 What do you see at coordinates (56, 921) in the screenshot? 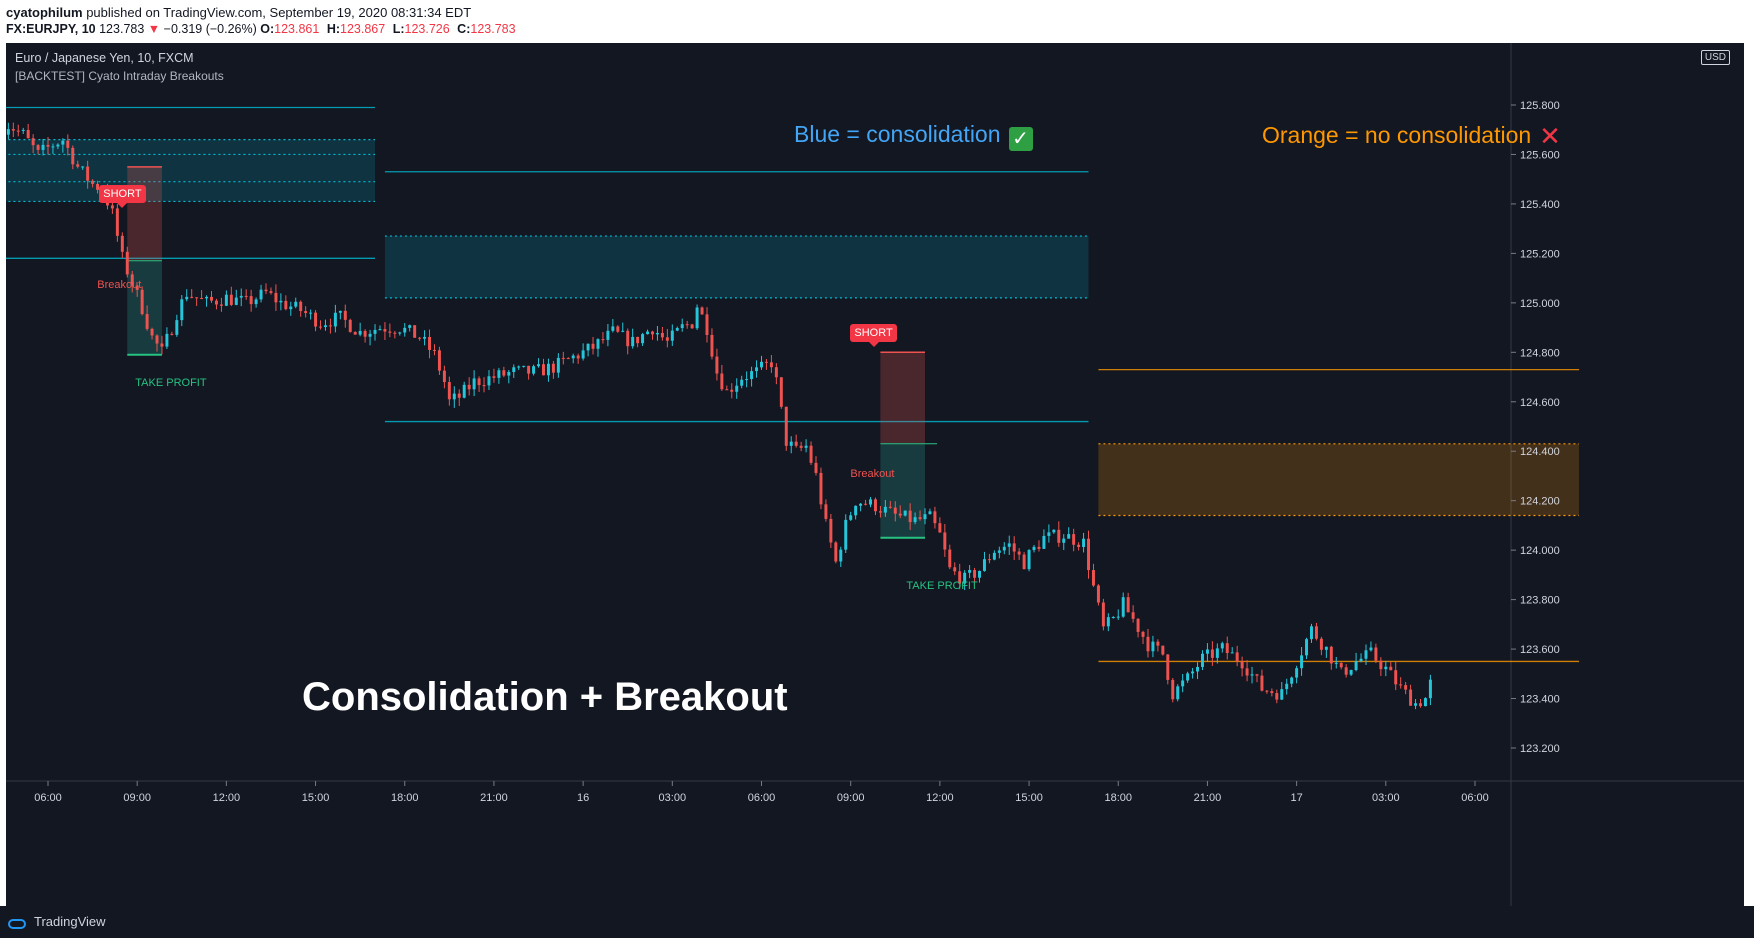
I see `tradingview-logo: TradingView` at bounding box center [56, 921].